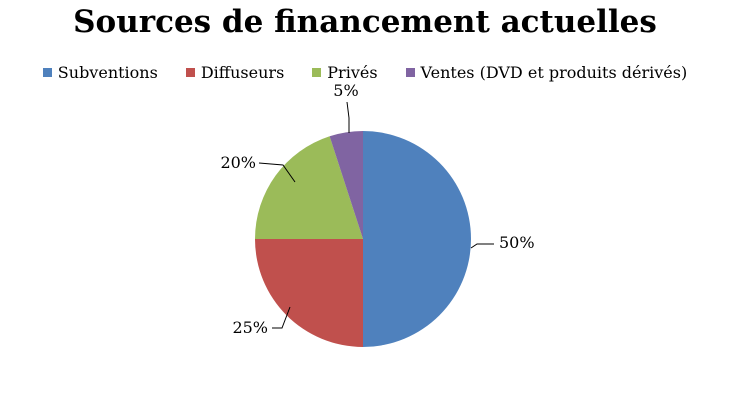 The height and width of the screenshot is (400, 730). What do you see at coordinates (517, 242) in the screenshot?
I see `data-label-0: 50%` at bounding box center [517, 242].